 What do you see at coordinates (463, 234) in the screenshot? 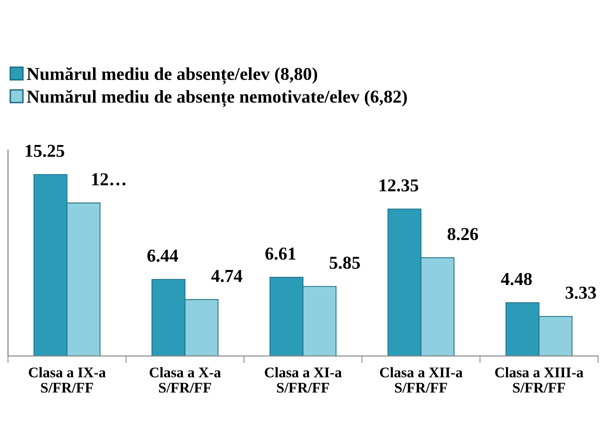
I see `data-label: 8.26` at bounding box center [463, 234].